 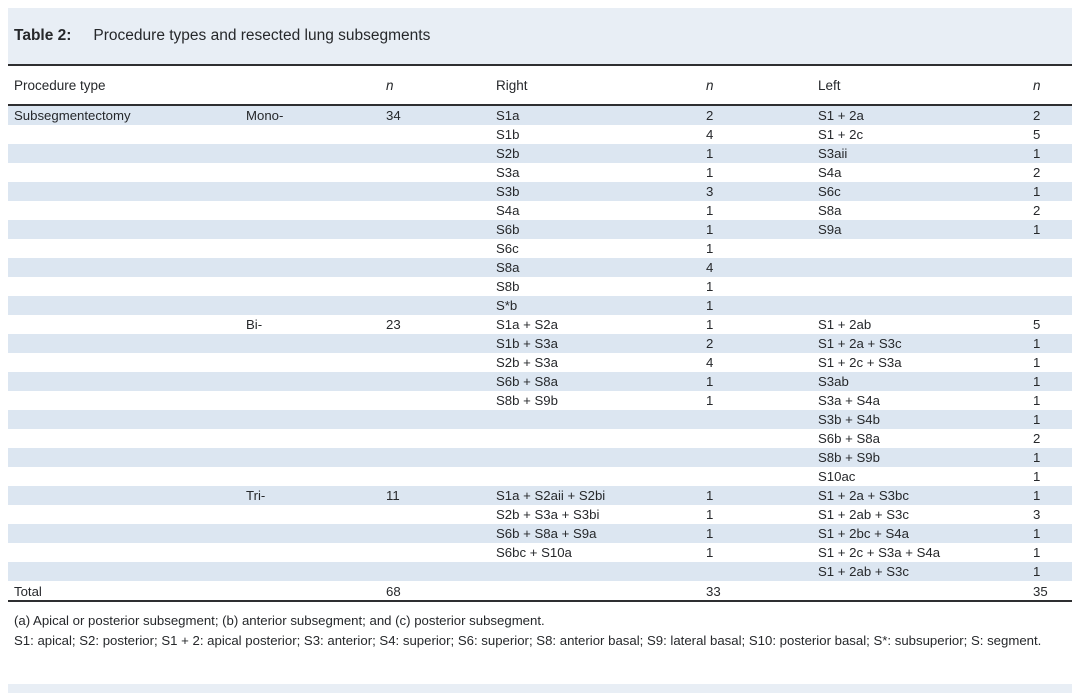 I want to click on cell-n: 34, so click(x=393, y=115).